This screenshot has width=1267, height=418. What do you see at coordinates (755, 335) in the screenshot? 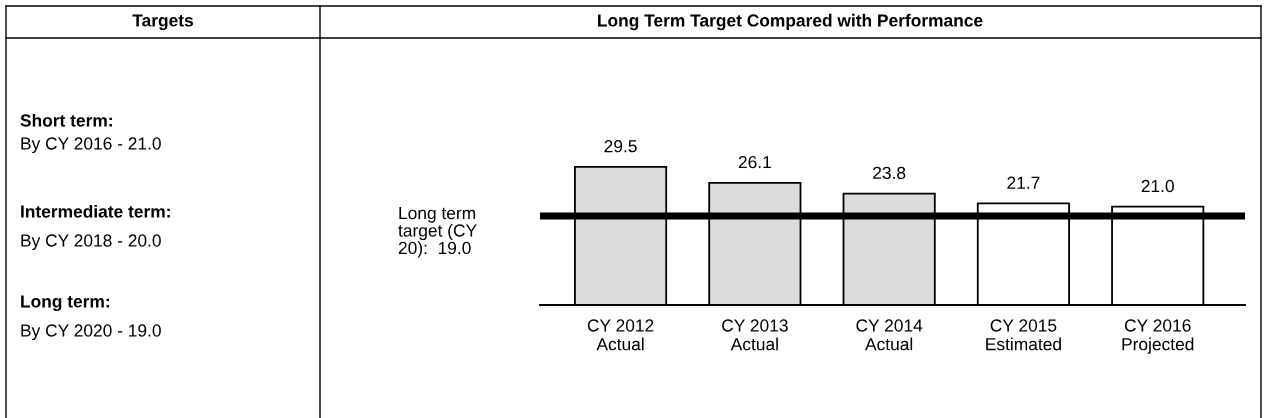
I see `x-tick-label: CY 2013 Actual` at bounding box center [755, 335].